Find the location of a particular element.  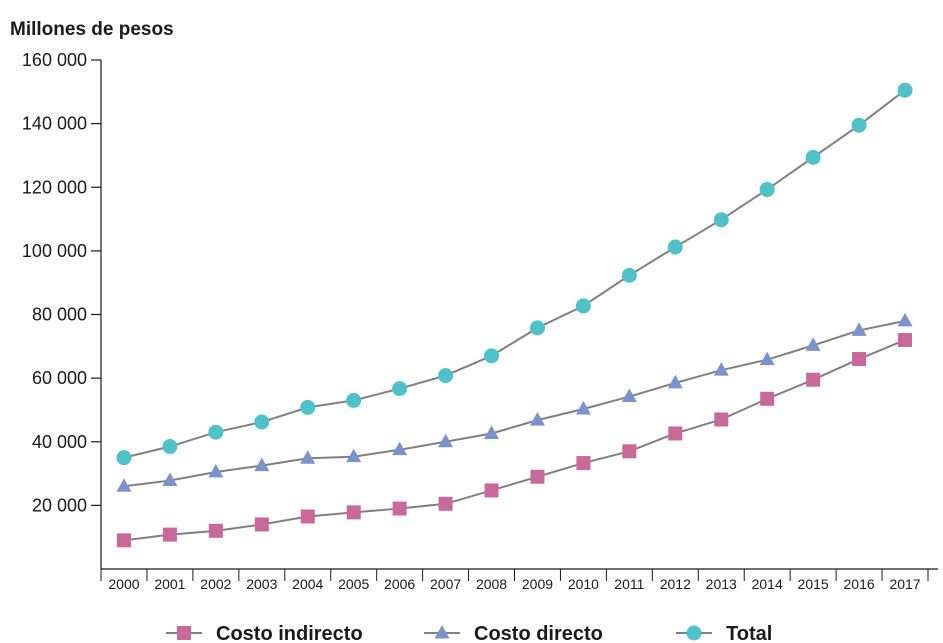

x-tick-label: 2008 is located at coordinates (491, 584).